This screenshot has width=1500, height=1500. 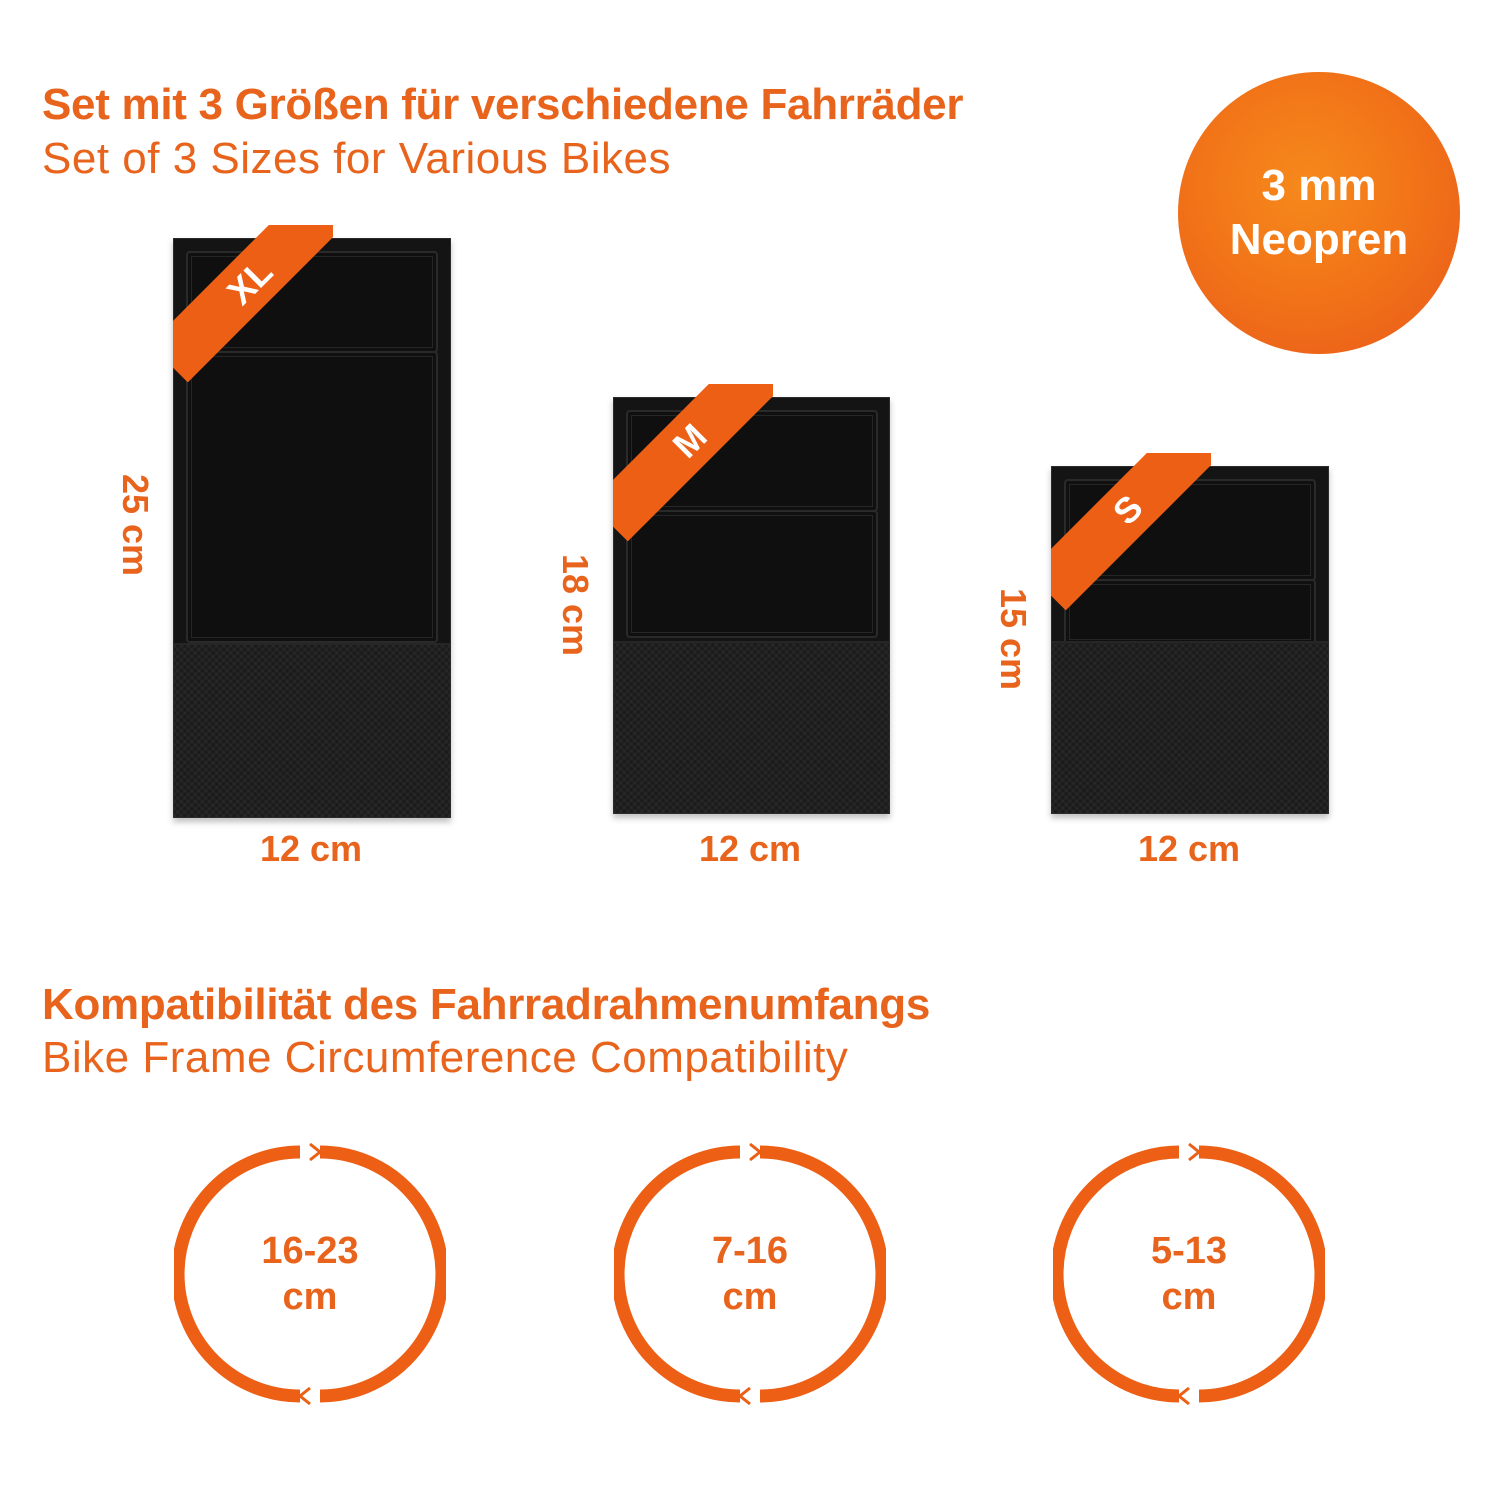 I want to click on ring-3-right-arc, so click(x=1261, y=1274).